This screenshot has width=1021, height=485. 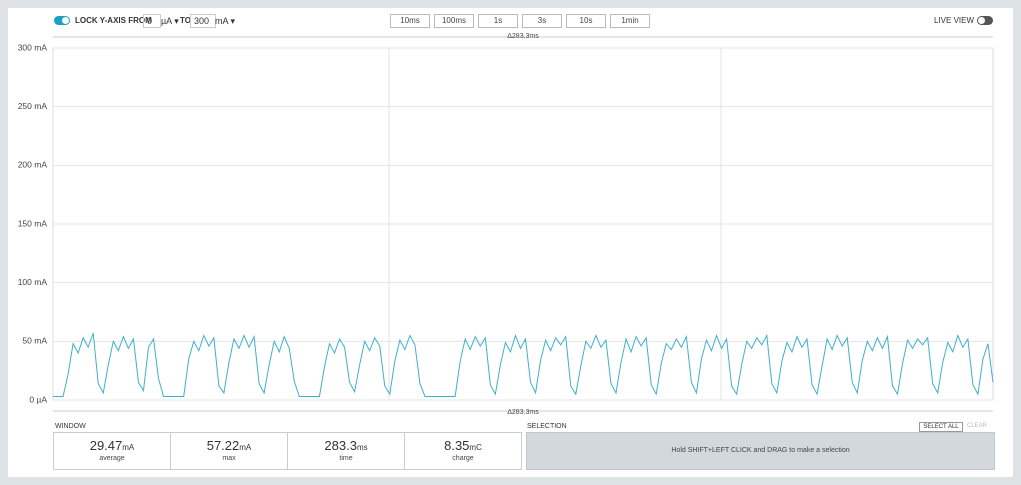 I want to click on stat-box: 8.35mC charge, so click(x=463, y=451).